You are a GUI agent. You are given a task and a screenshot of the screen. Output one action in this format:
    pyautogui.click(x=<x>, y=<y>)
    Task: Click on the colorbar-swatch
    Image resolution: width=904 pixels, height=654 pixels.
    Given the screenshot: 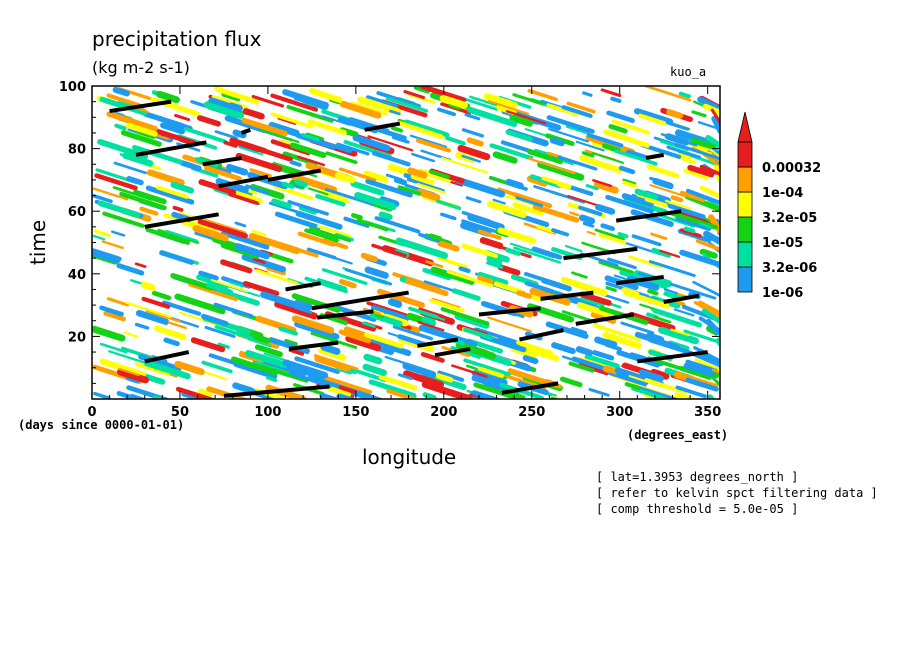 What is the action you would take?
    pyautogui.click(x=745, y=279)
    